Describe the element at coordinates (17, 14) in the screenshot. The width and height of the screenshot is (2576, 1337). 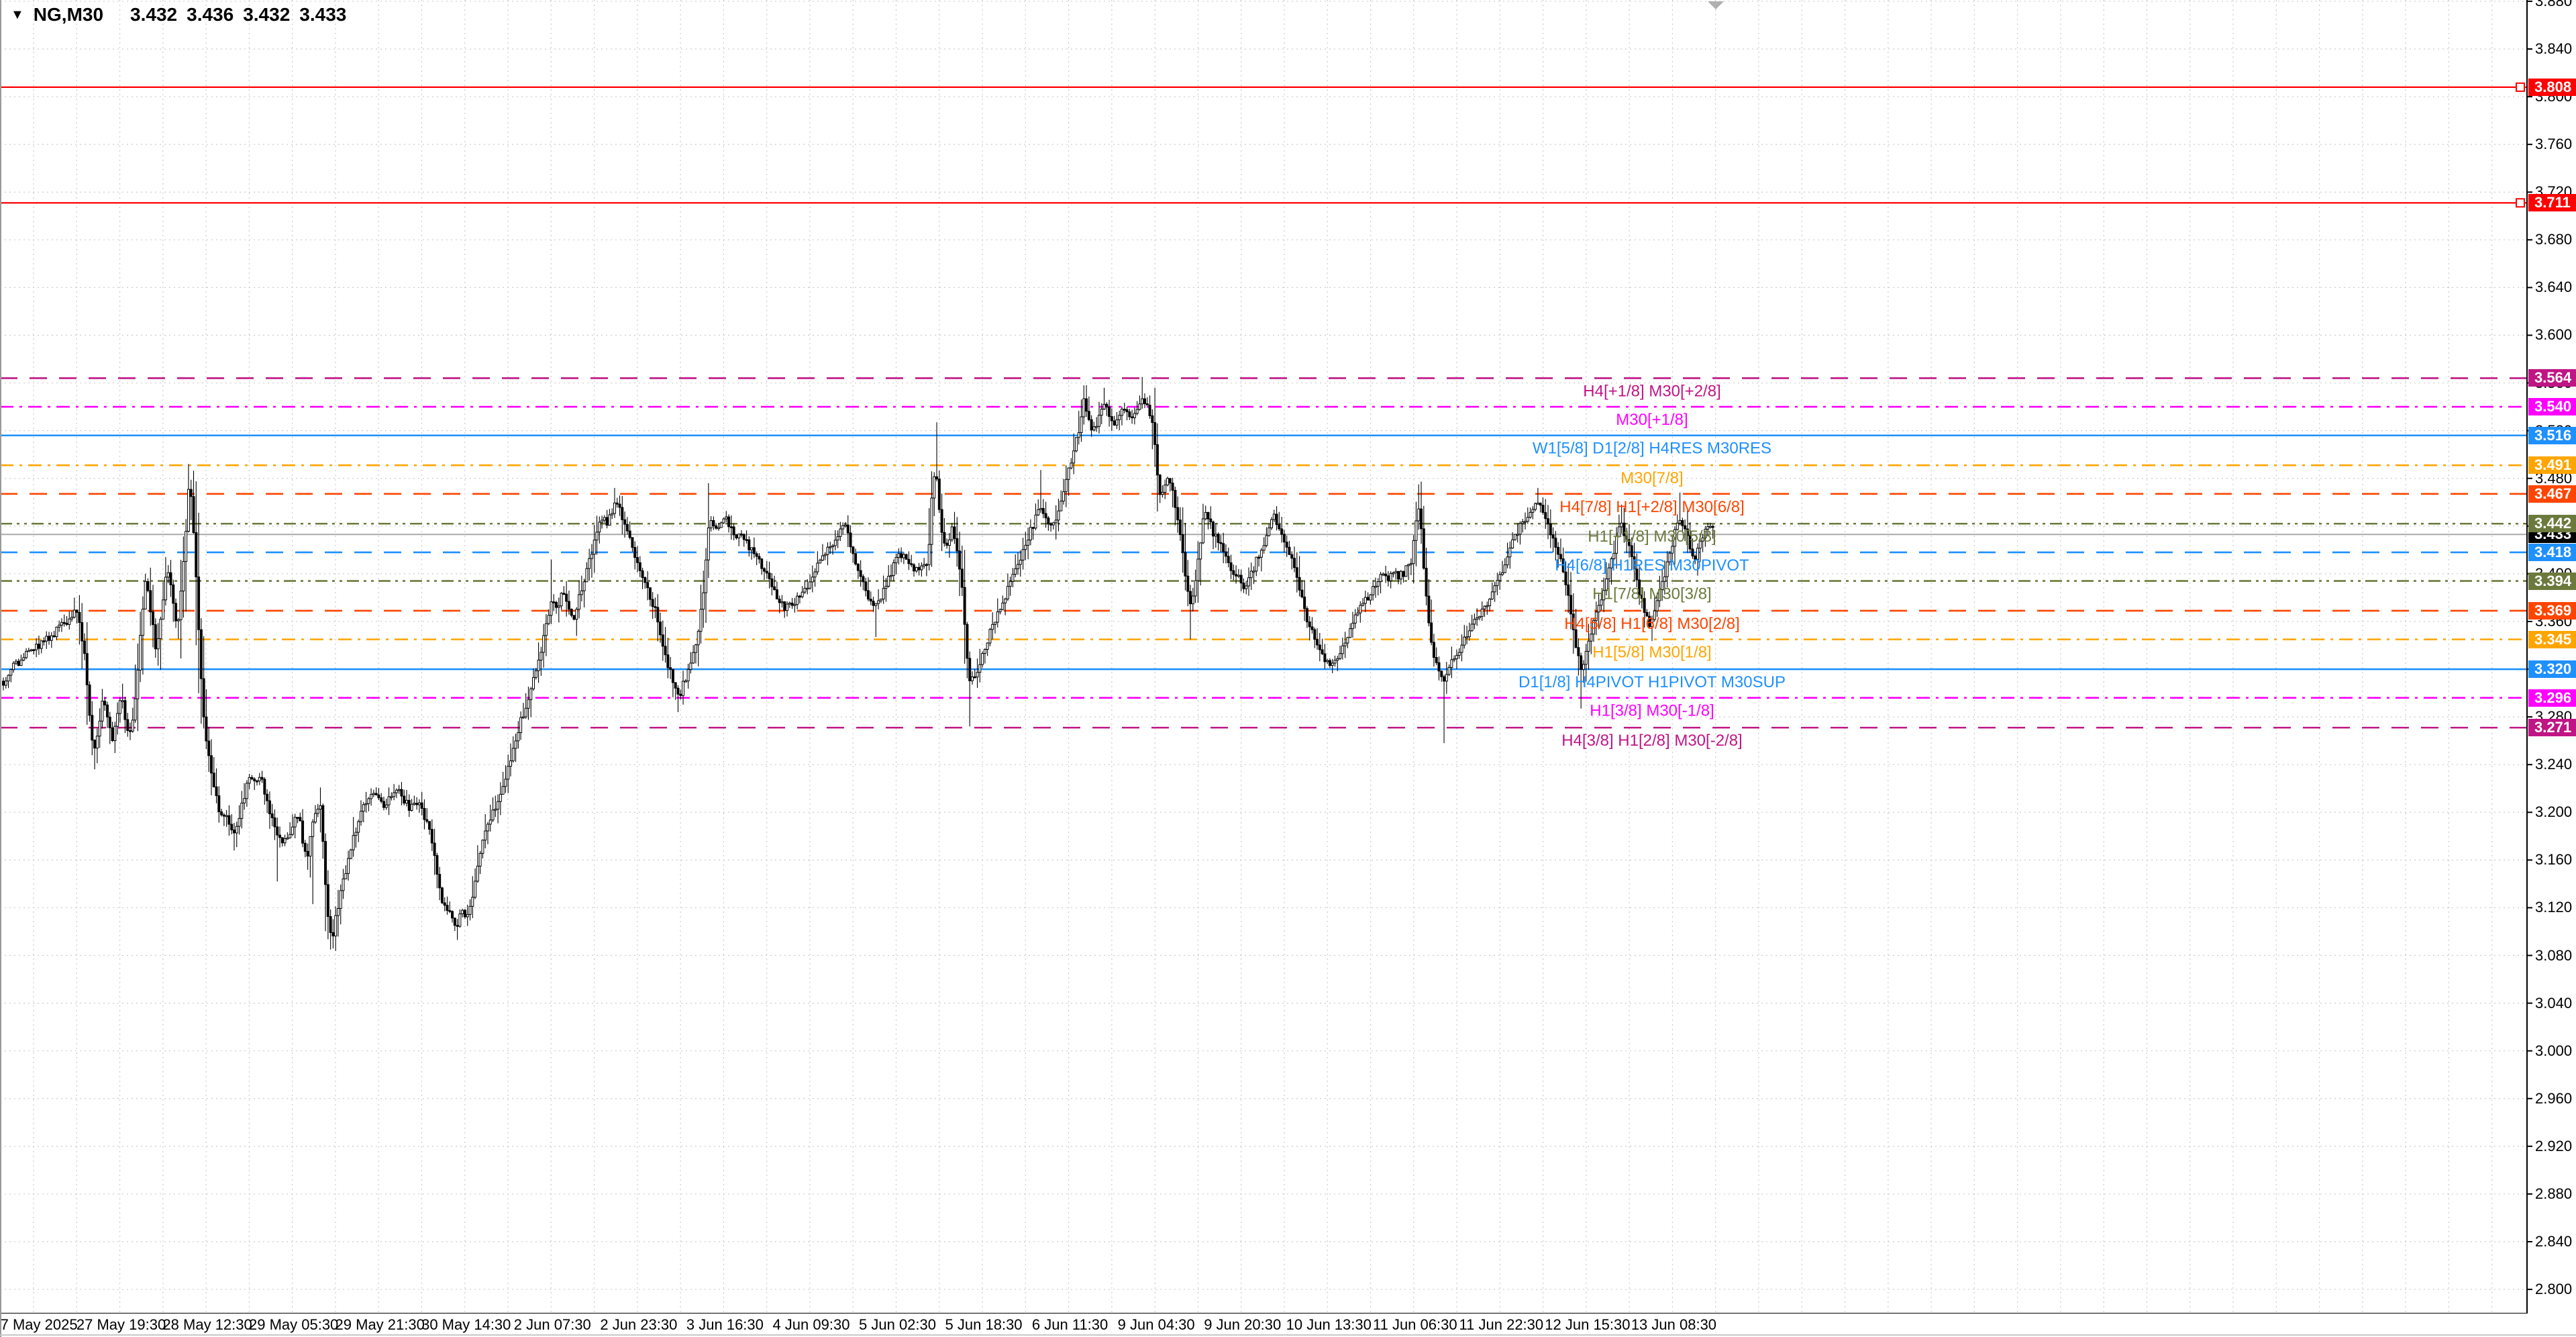
I see `symbol-dropdown-icon: ▼` at that location.